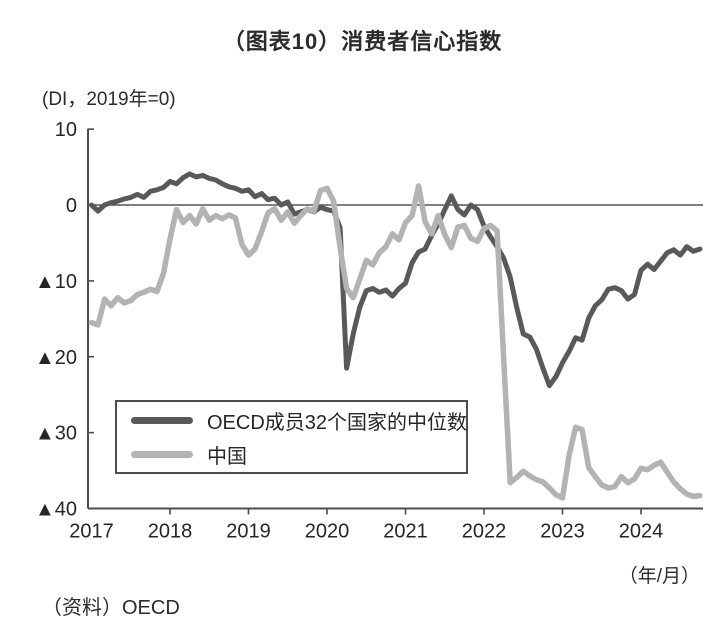 The height and width of the screenshot is (643, 725). Describe the element at coordinates (298, 454) in the screenshot. I see `legend-row-china: 中国` at that location.